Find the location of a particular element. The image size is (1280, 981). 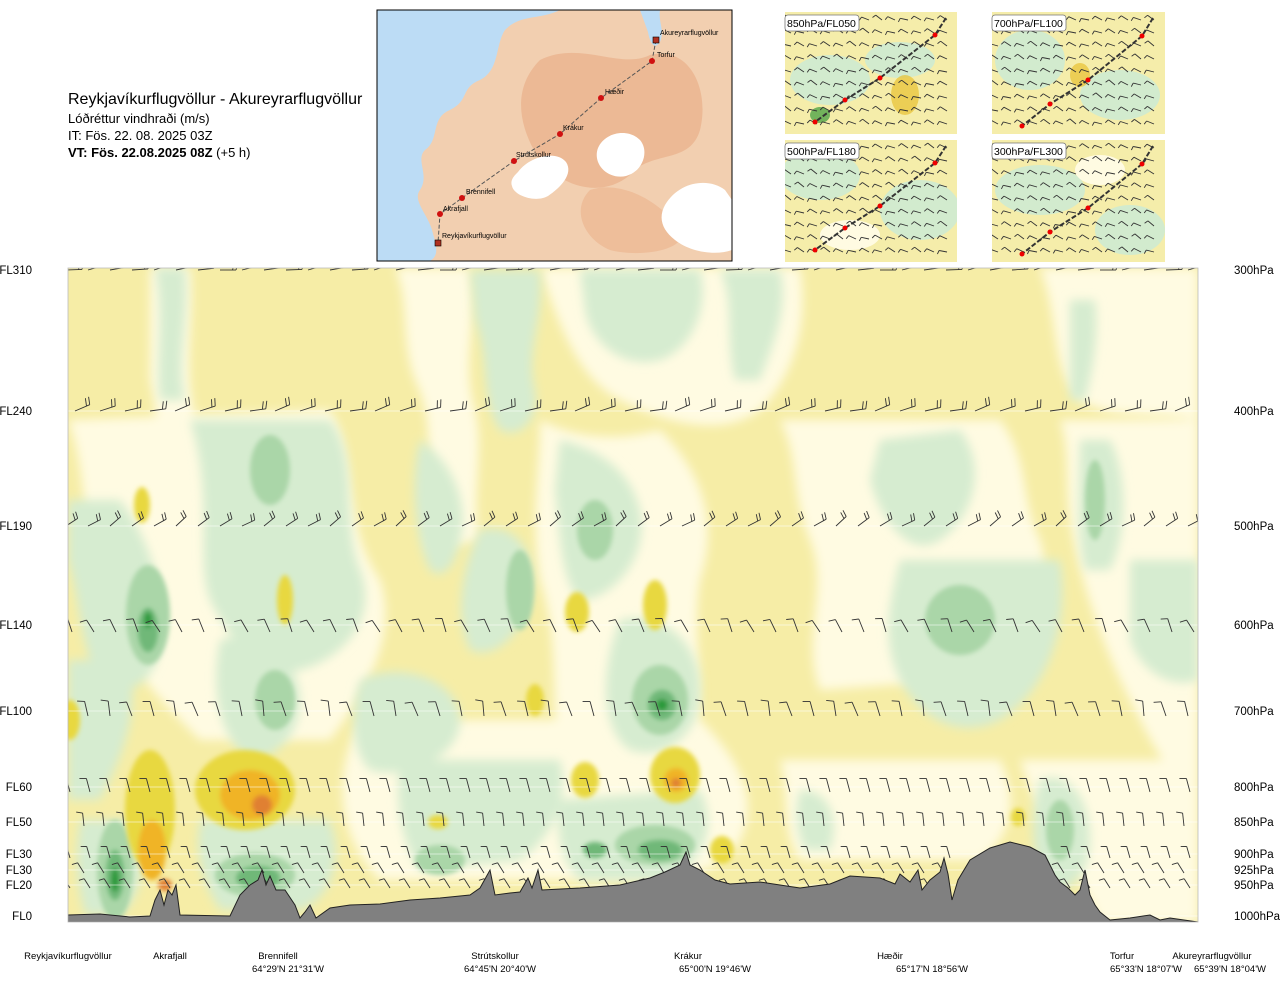

level-map-route is located at coordinates (1087, 200).